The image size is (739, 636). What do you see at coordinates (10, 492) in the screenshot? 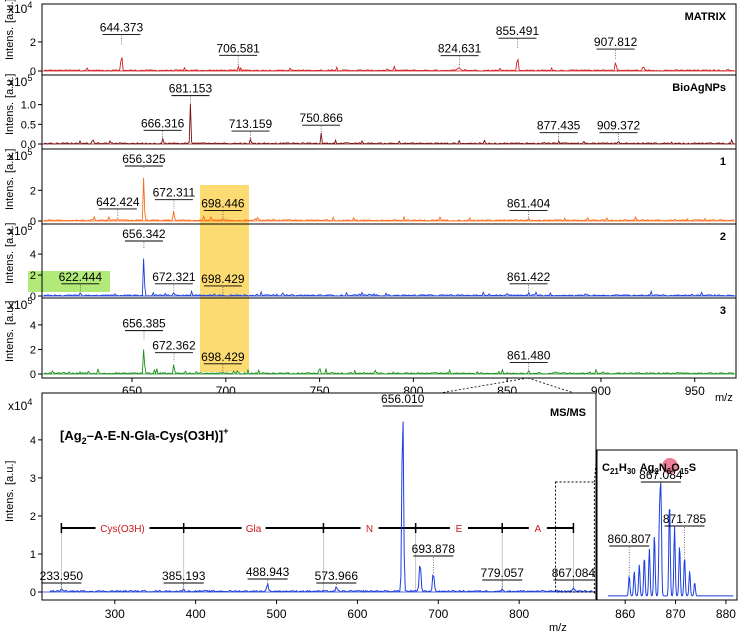
I see `ylabel-msms: Intens.[a.u.]` at bounding box center [10, 492].